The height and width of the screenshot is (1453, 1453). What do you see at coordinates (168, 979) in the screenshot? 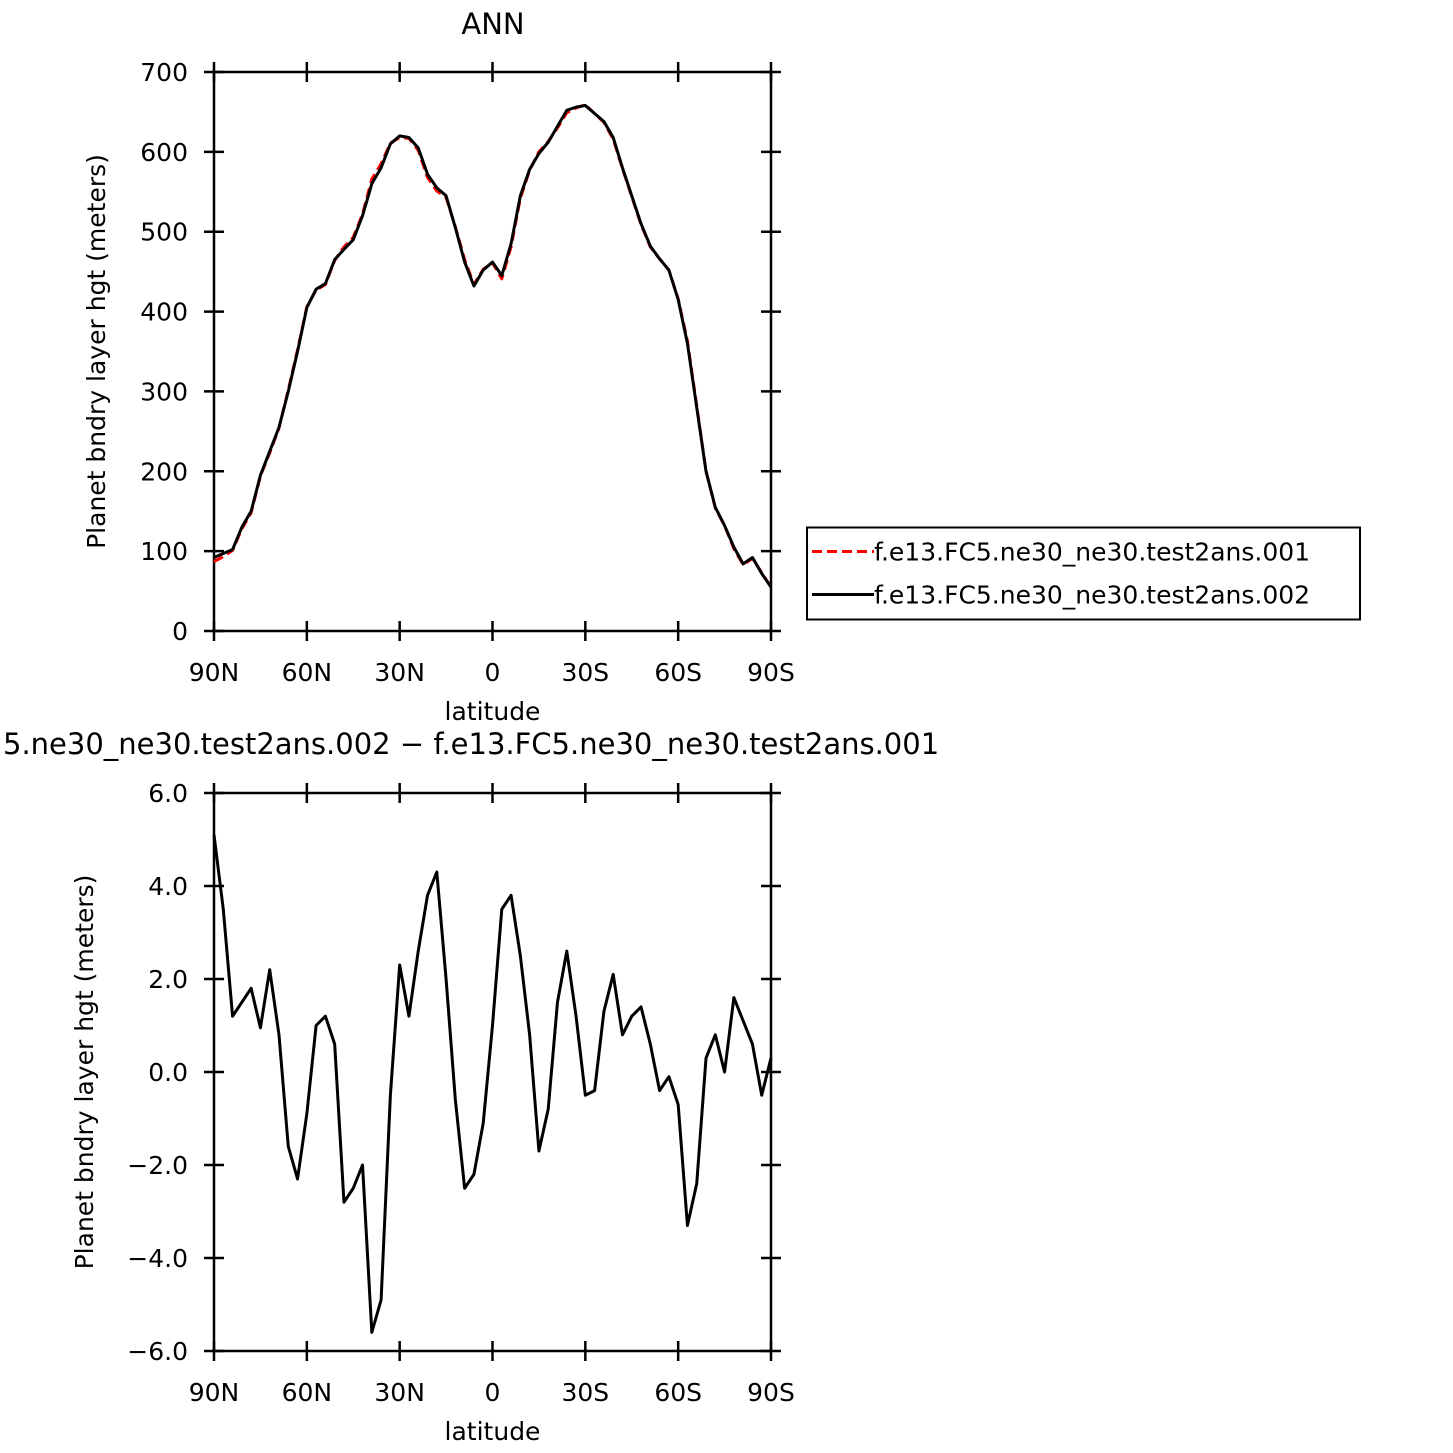
I see `y-tick-label: 2.0` at bounding box center [168, 979].